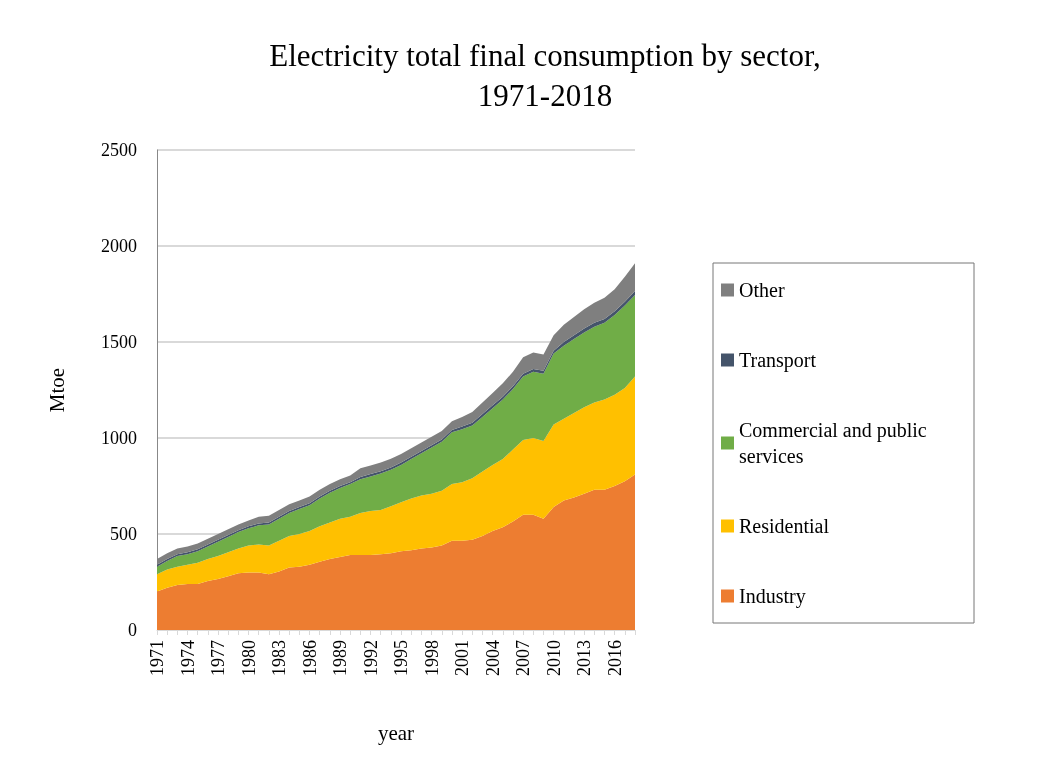 The image size is (1055, 772). Describe the element at coordinates (762, 290) in the screenshot. I see `legend-label: Other` at that location.